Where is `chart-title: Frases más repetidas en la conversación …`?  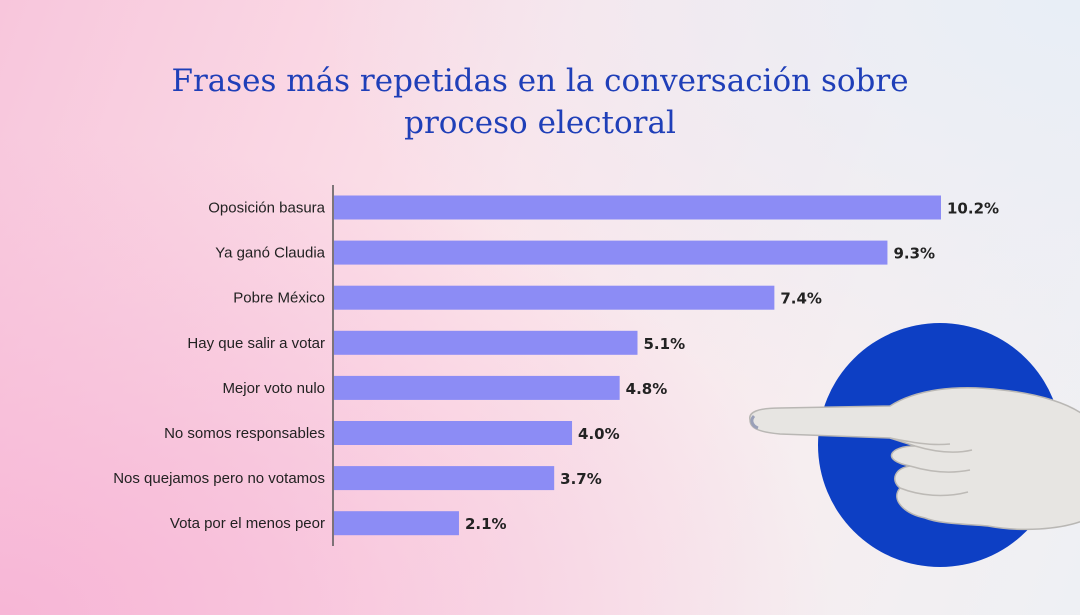 chart-title: Frases más repetidas en la conversación … is located at coordinates (540, 102).